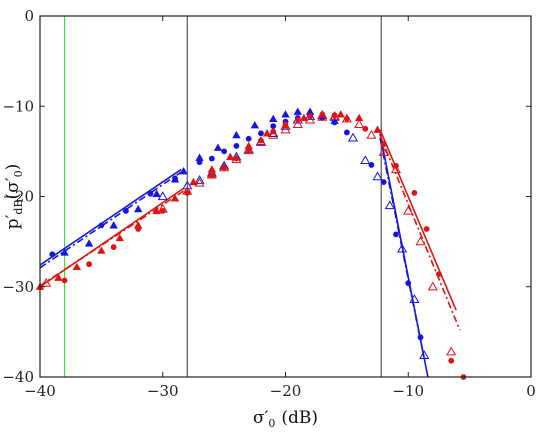 The width and height of the screenshot is (550, 443). Describe the element at coordinates (18, 197) in the screenshot. I see `y-tick-label: −20` at that location.